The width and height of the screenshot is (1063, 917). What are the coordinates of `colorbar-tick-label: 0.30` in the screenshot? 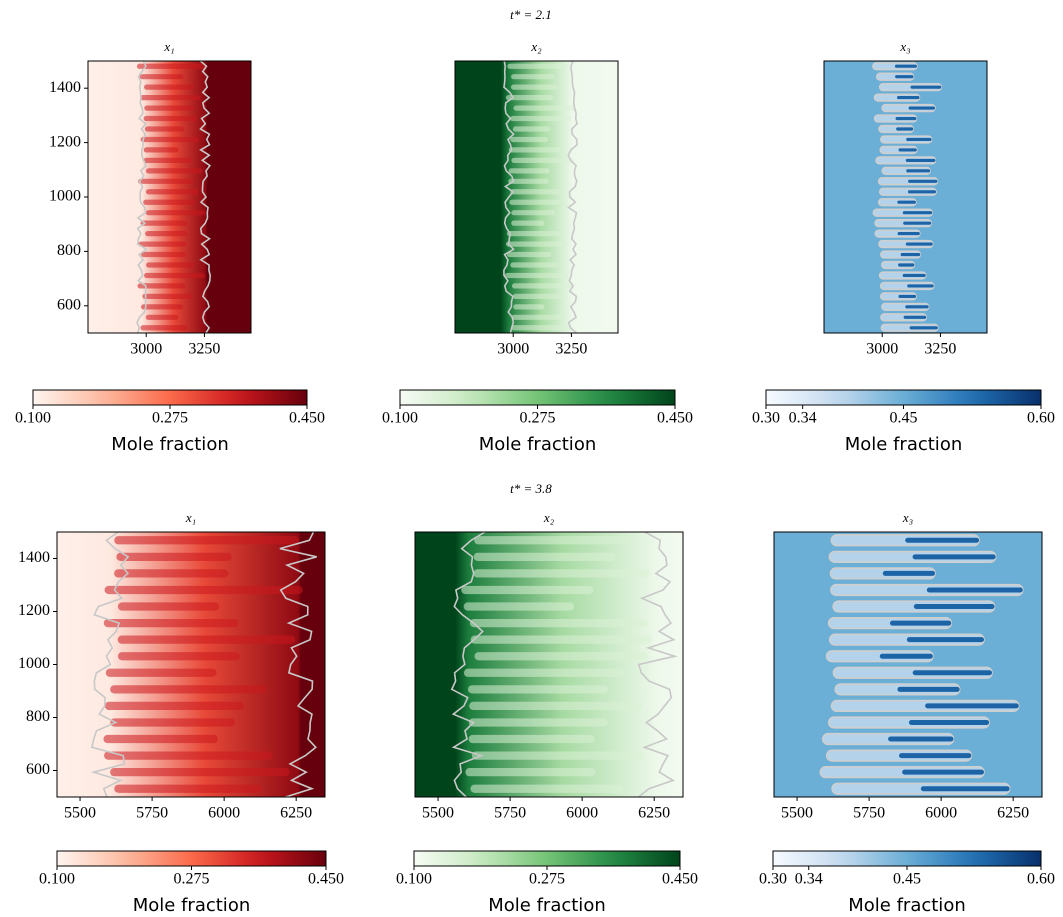 It's located at (766, 418).